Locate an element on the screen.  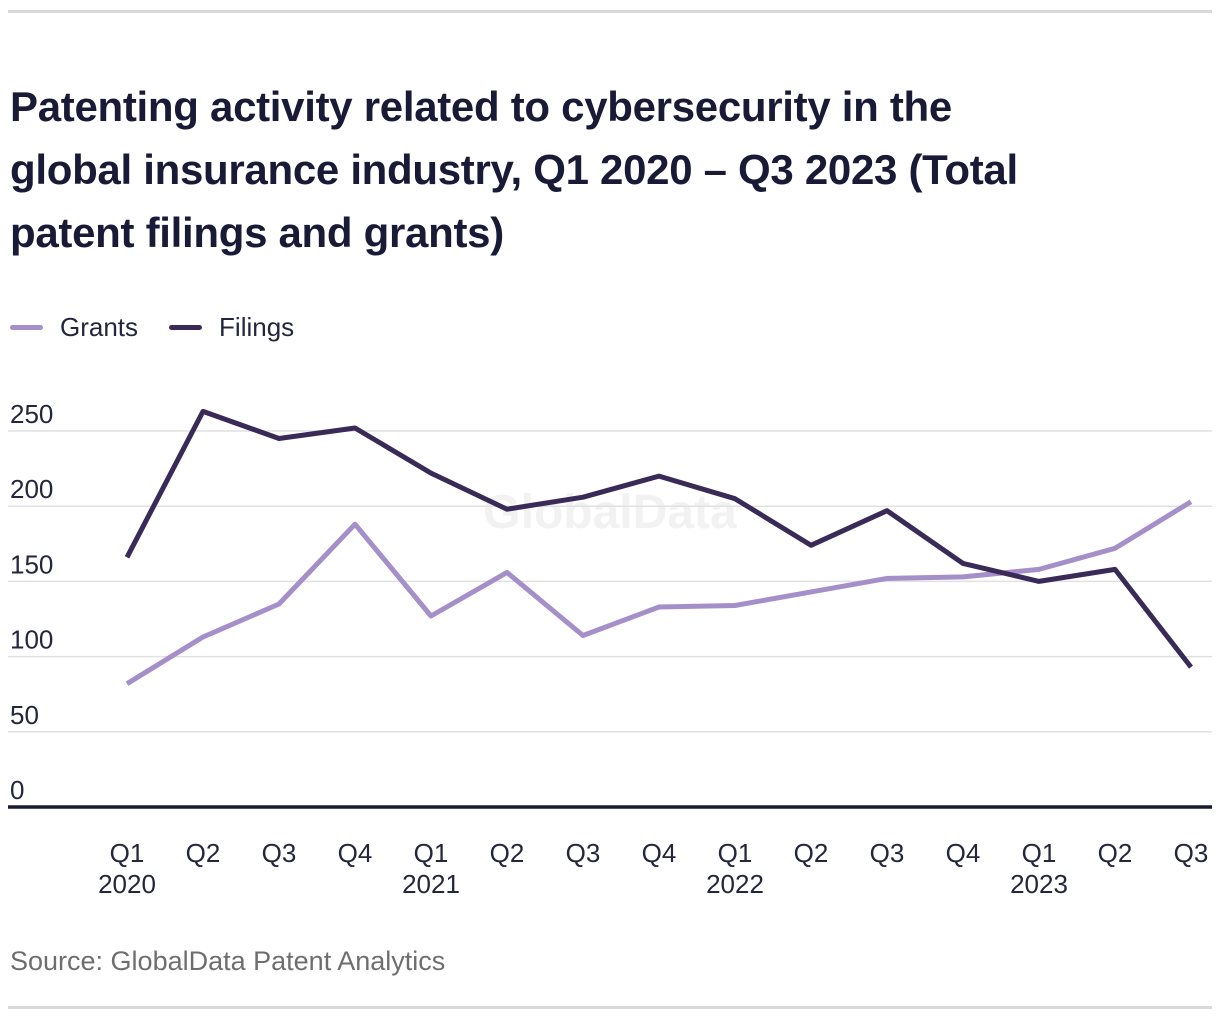
x-tick-year-label: 2023 is located at coordinates (1039, 884).